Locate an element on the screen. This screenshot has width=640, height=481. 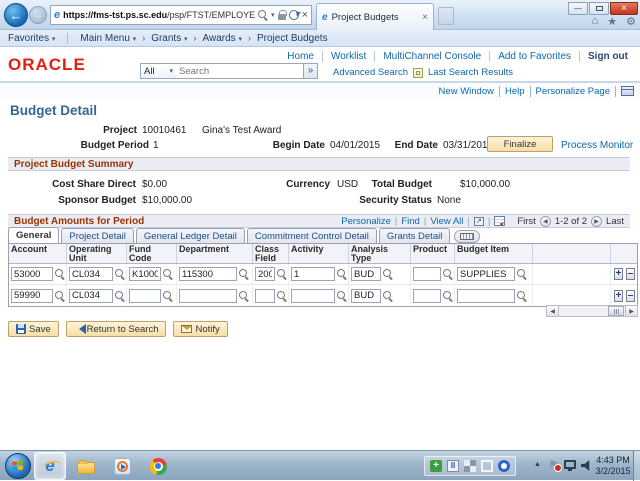
refresh-icon is located at coordinates (293, 15).